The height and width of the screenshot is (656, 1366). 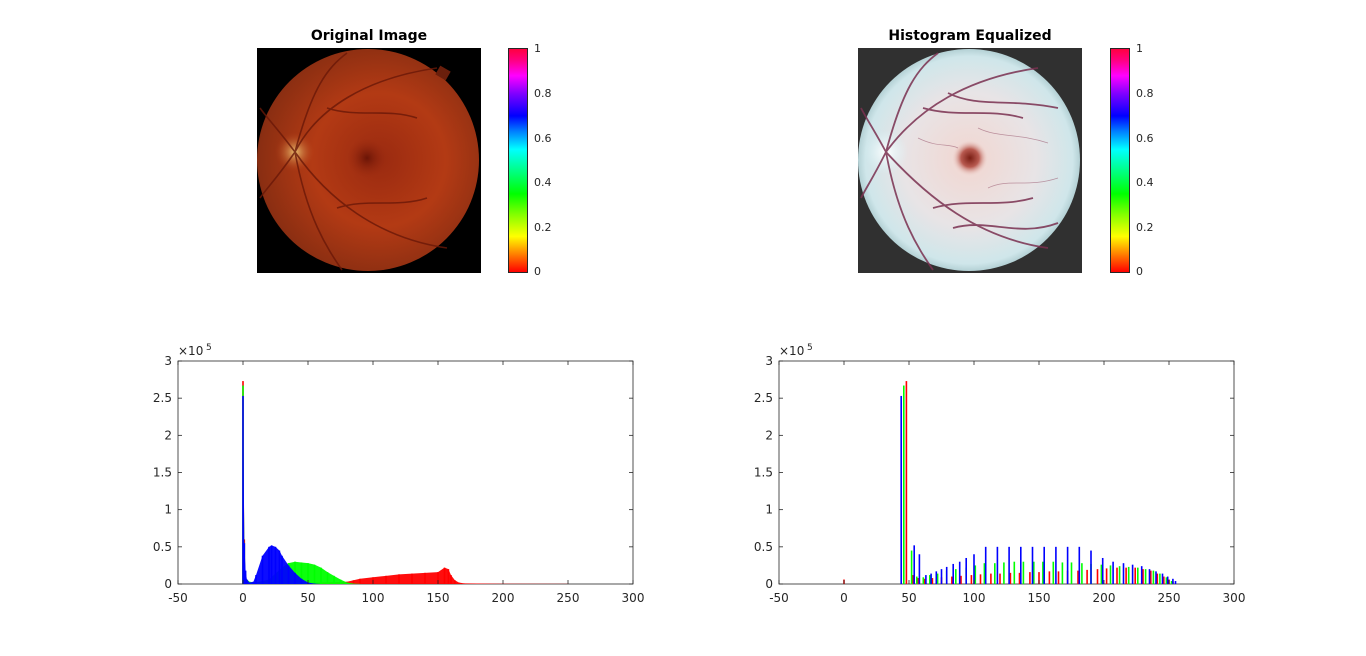 What do you see at coordinates (970, 36) in the screenshot?
I see `equalized-image-title: Histogram Equalized` at bounding box center [970, 36].